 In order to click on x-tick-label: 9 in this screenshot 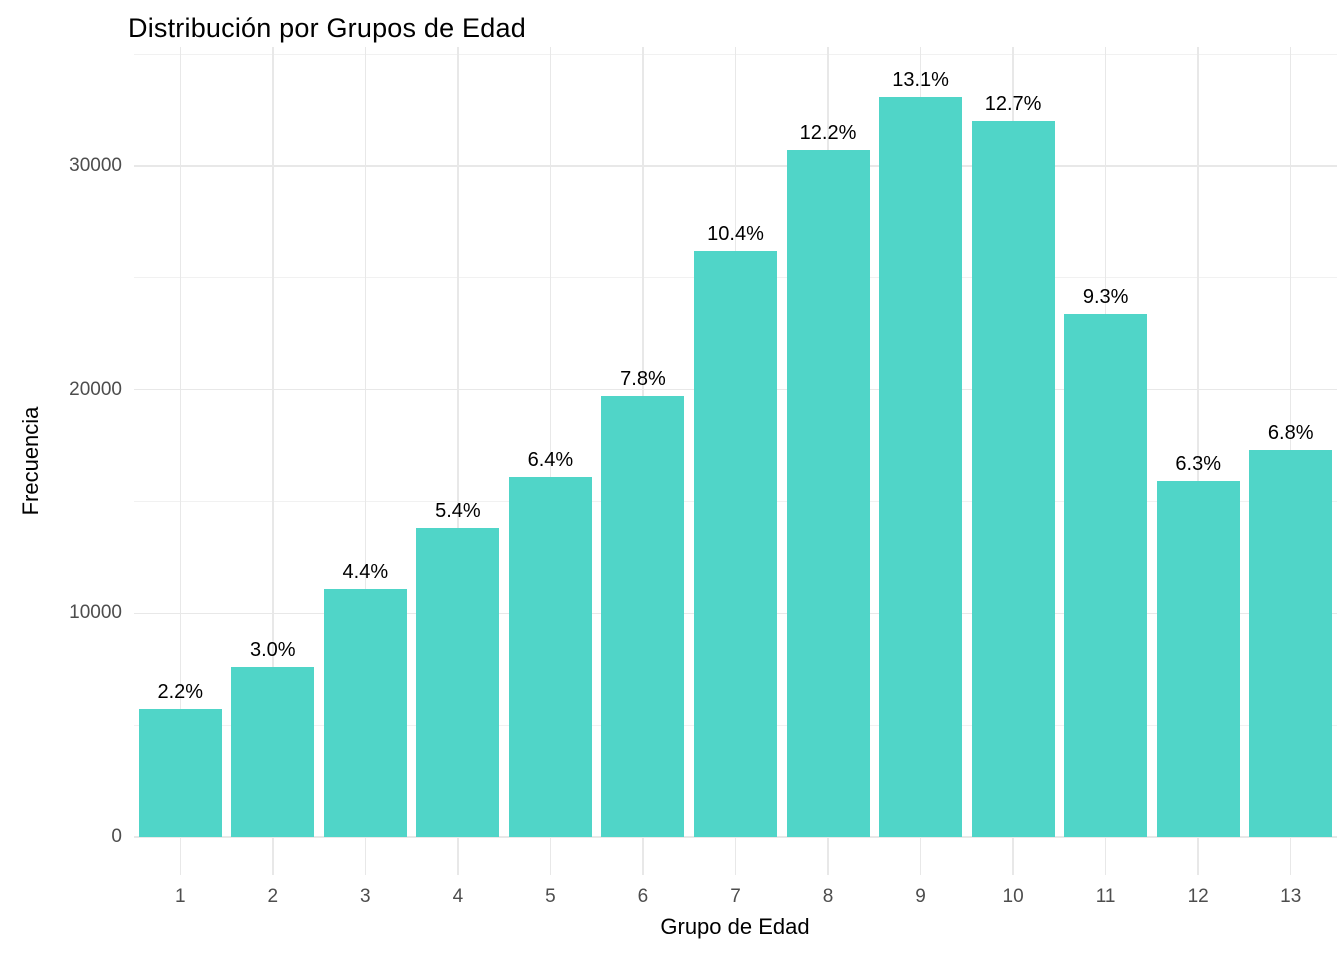, I will do `click(920, 896)`.